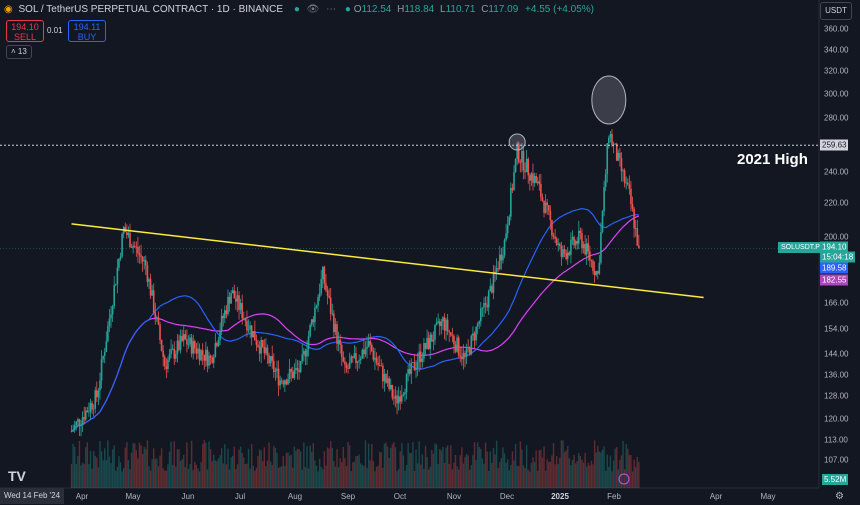 Image resolution: width=860 pixels, height=505 pixels. What do you see at coordinates (836, 94) in the screenshot?
I see `y-tick: 300.00` at bounding box center [836, 94].